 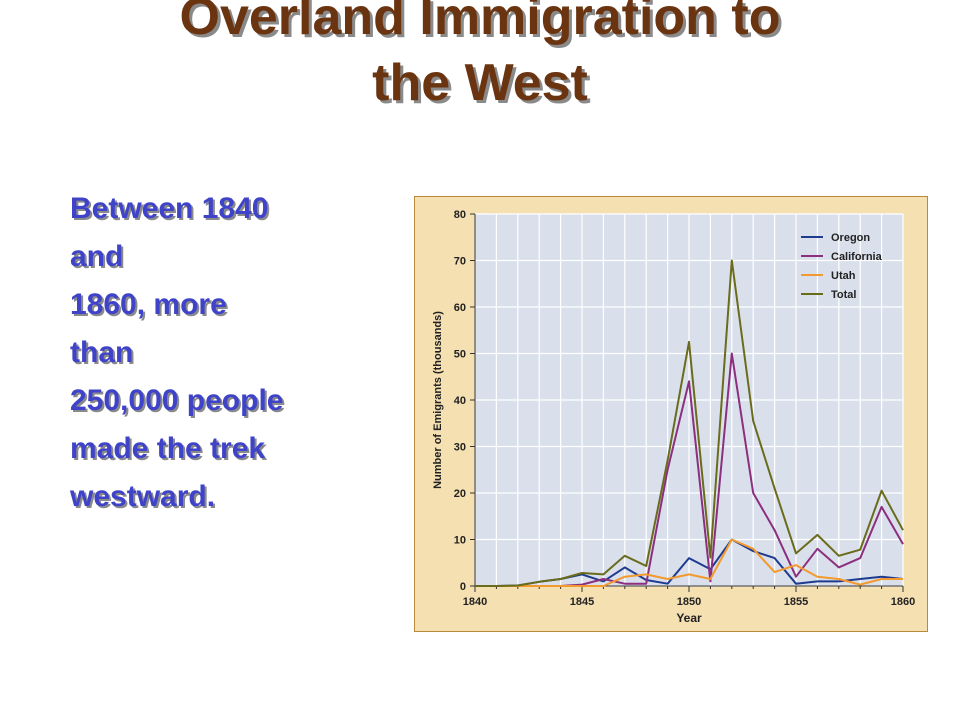 What do you see at coordinates (850, 238) in the screenshot?
I see `legend-label-oregon: Oregon` at bounding box center [850, 238].